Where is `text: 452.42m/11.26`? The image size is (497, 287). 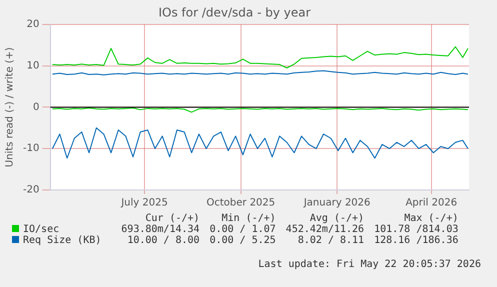 text: 452.42m/11.26 is located at coordinates (324, 229).